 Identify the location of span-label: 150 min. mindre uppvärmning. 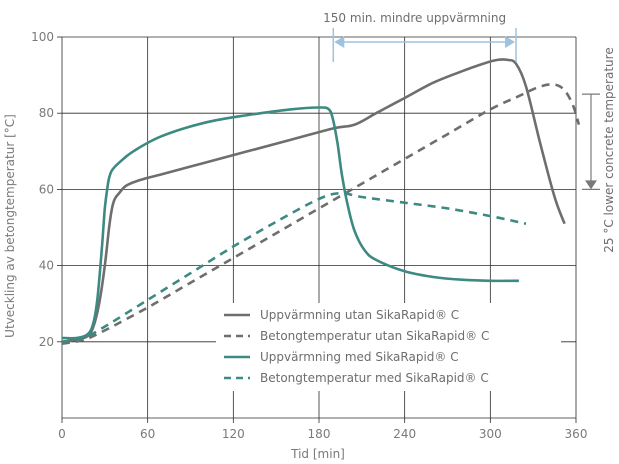
(414, 18).